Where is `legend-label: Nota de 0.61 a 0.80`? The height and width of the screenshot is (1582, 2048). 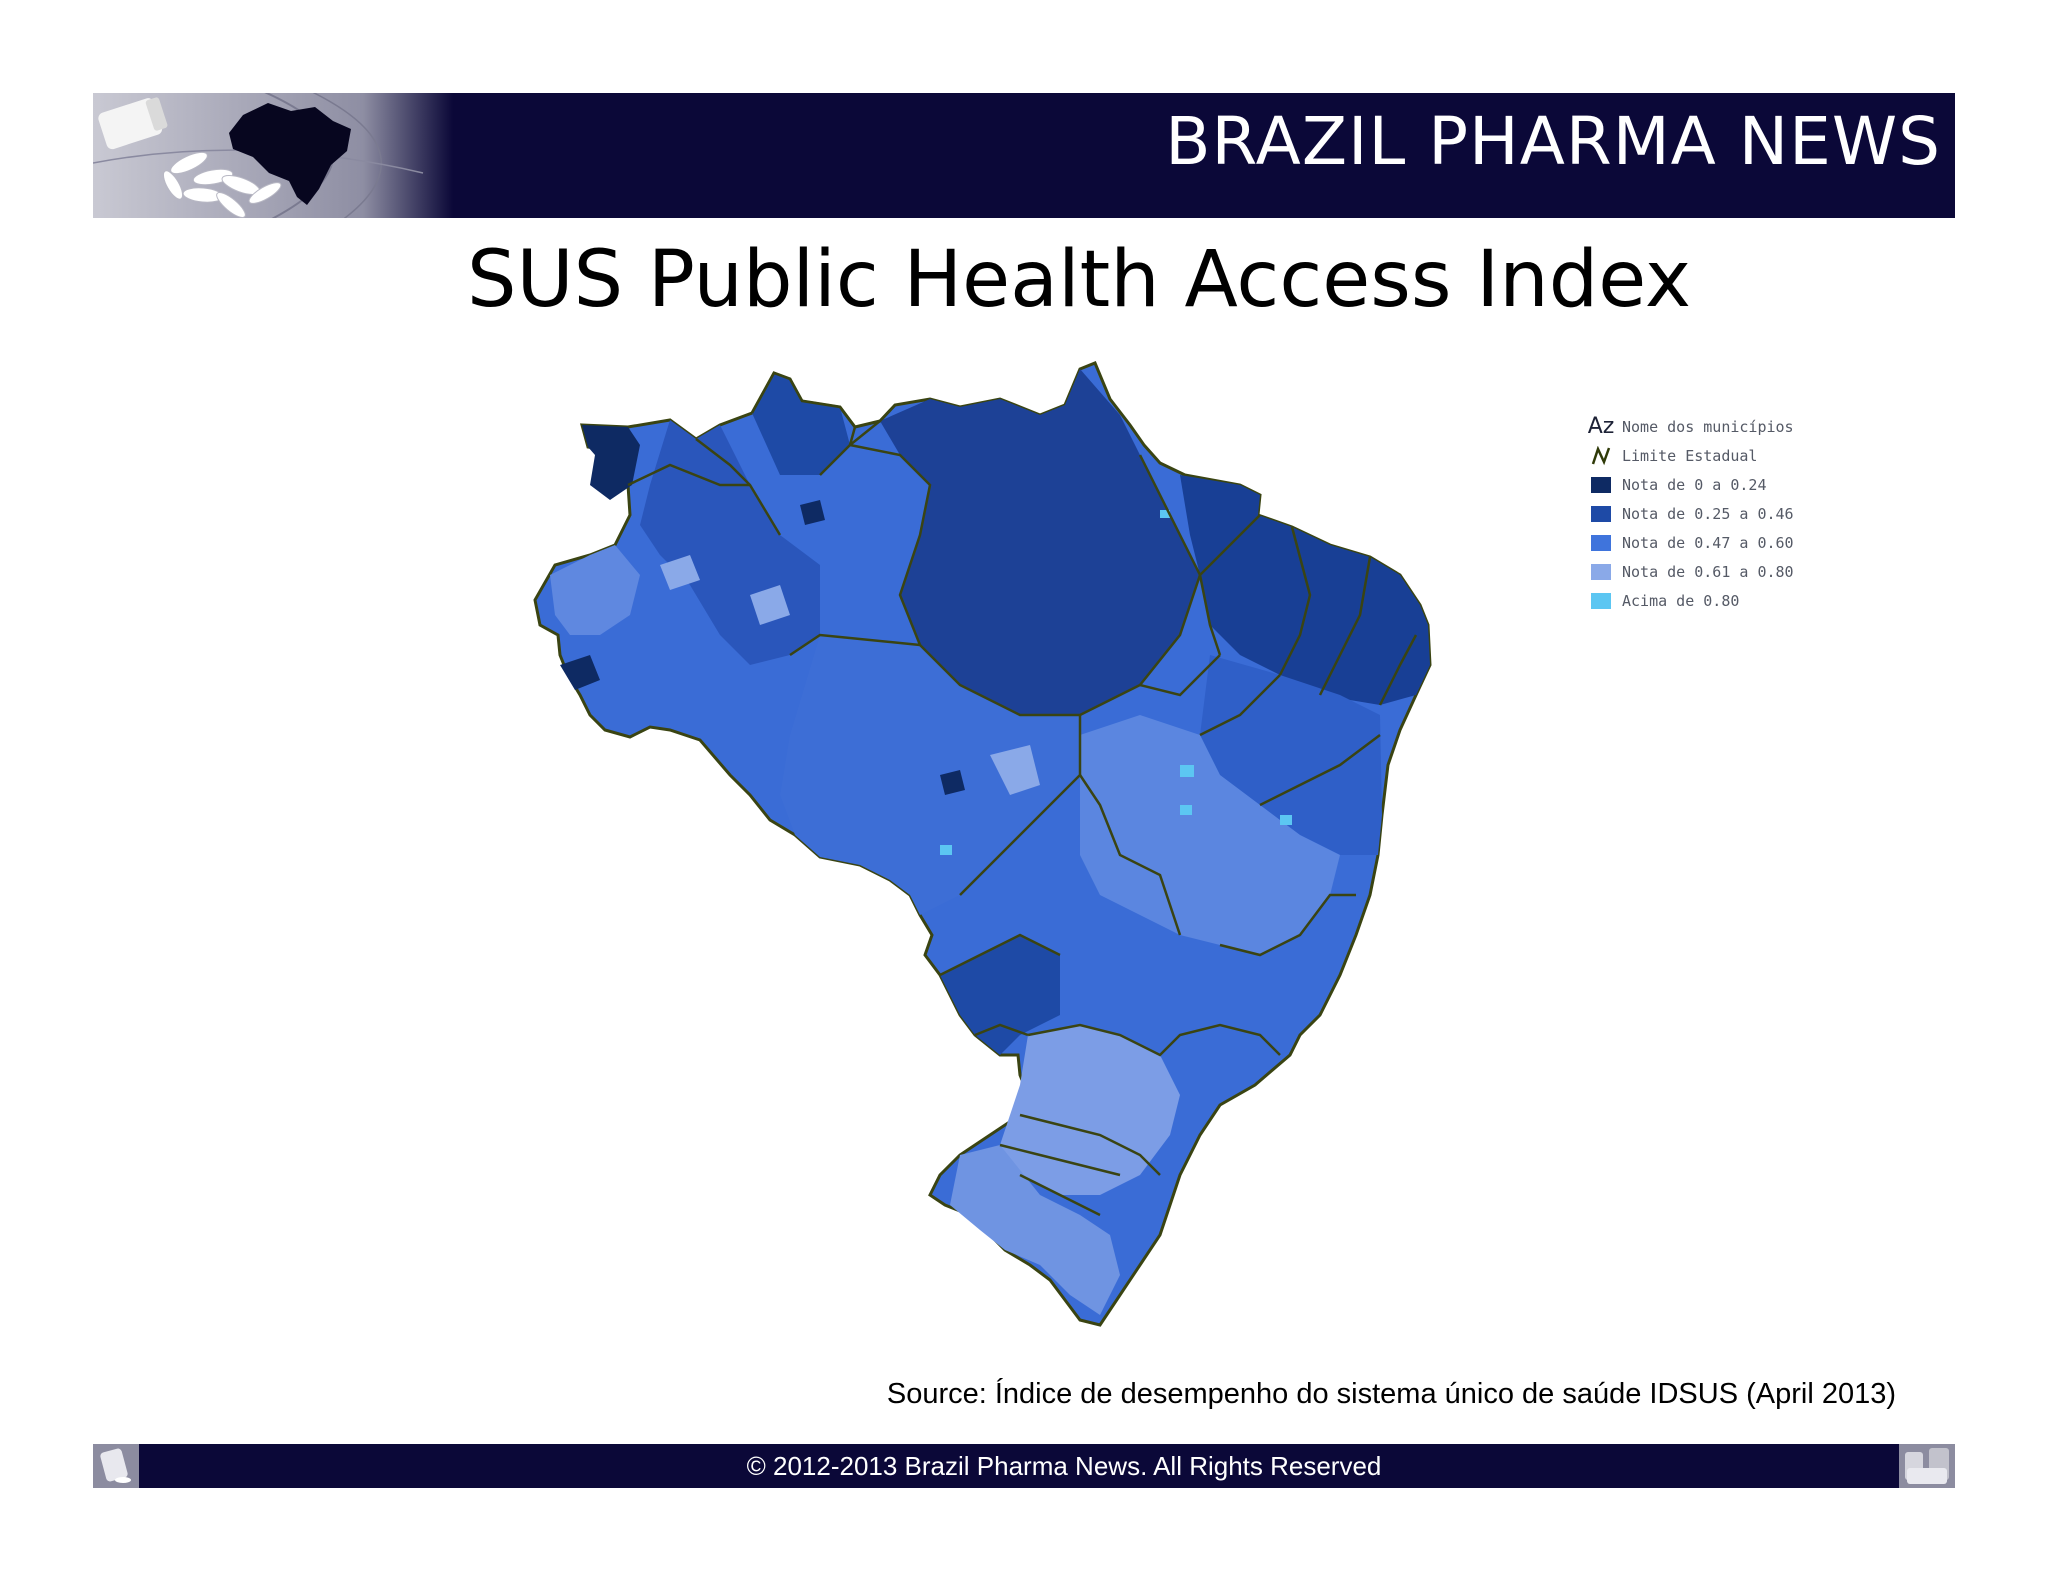
legend-label: Nota de 0.61 a 0.80 is located at coordinates (1708, 571).